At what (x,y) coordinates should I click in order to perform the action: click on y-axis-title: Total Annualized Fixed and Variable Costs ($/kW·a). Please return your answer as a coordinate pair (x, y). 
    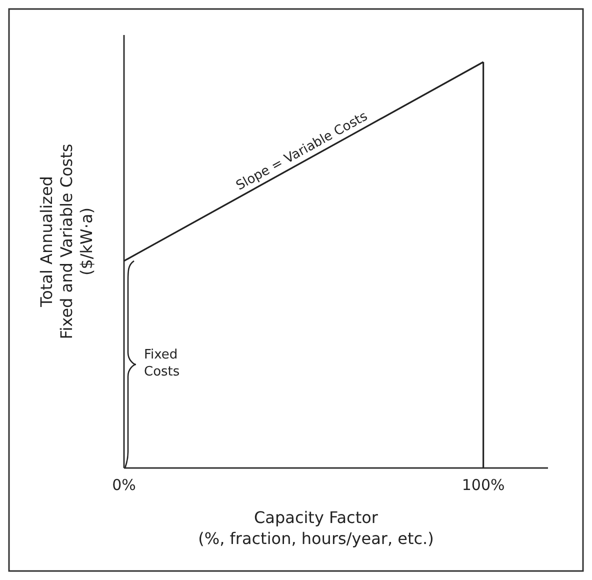
    Looking at the image, I should click on (66, 242).